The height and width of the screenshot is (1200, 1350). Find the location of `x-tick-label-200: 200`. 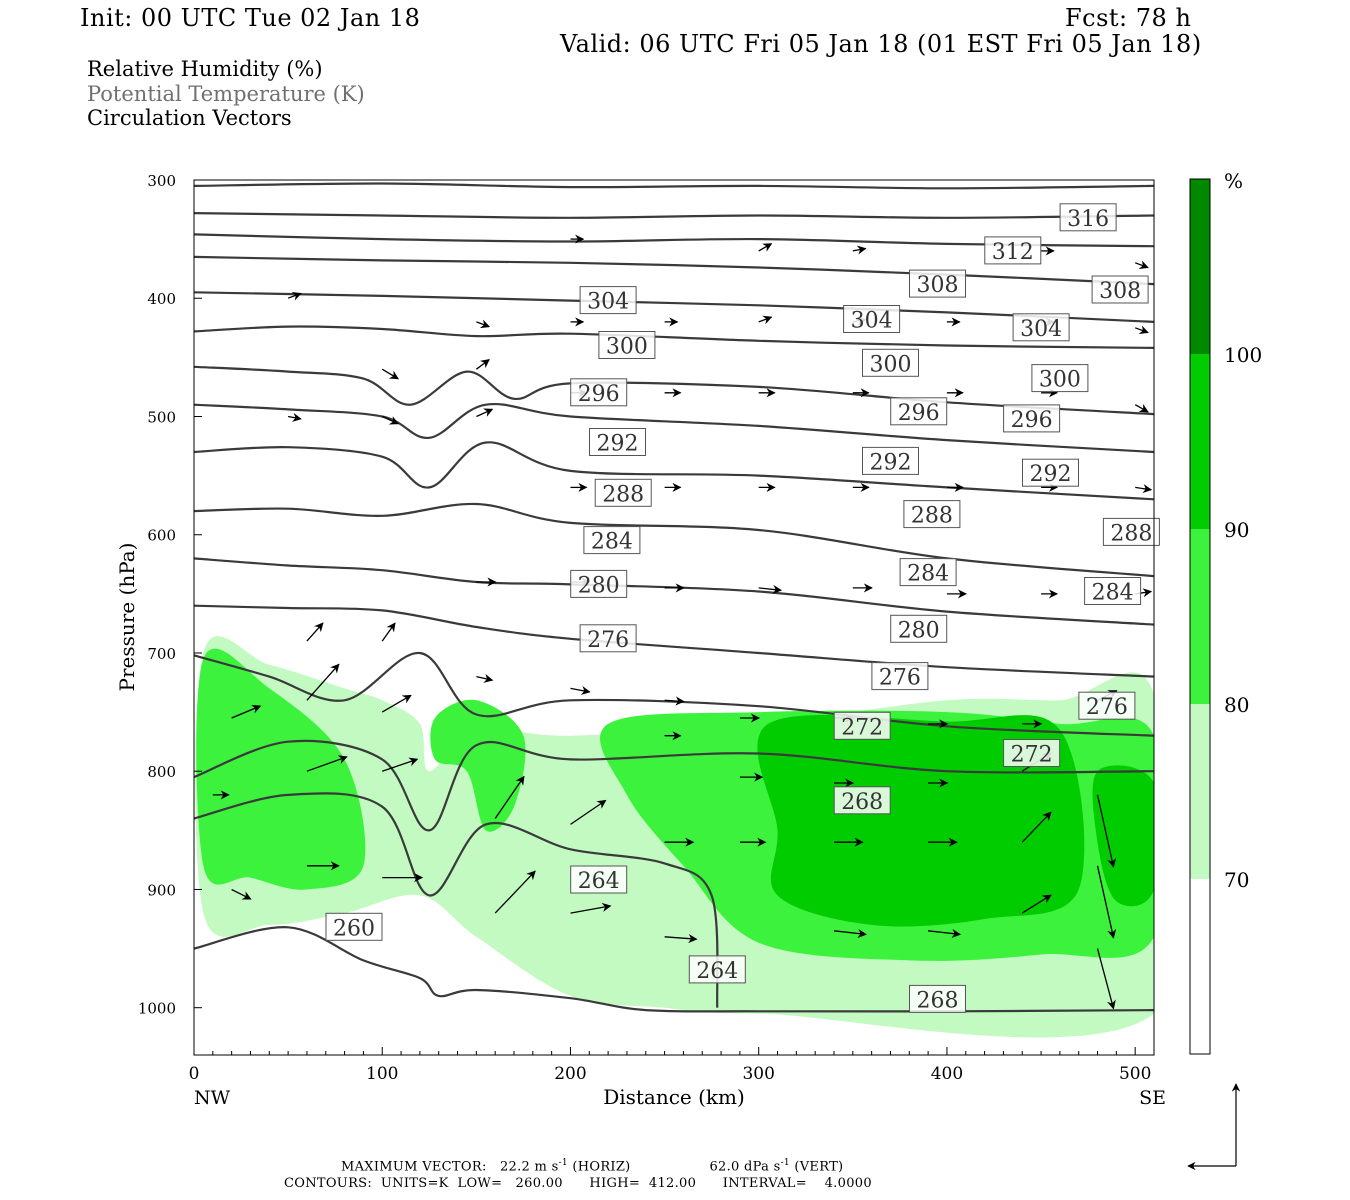

x-tick-label-200: 200 is located at coordinates (570, 1074).